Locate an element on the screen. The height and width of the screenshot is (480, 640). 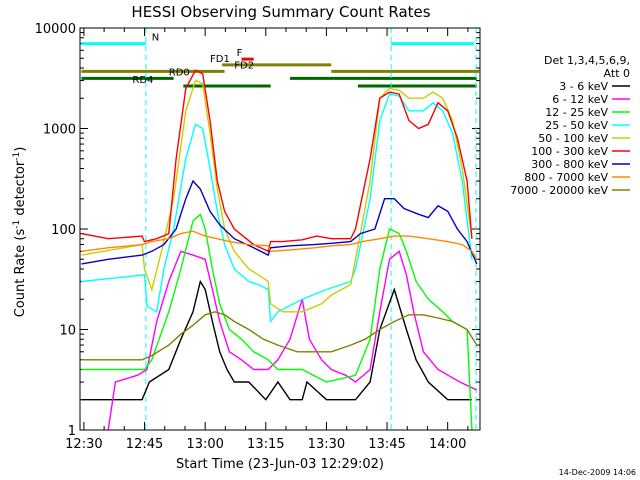
y-label-part3: ) is located at coordinates (20, 149).